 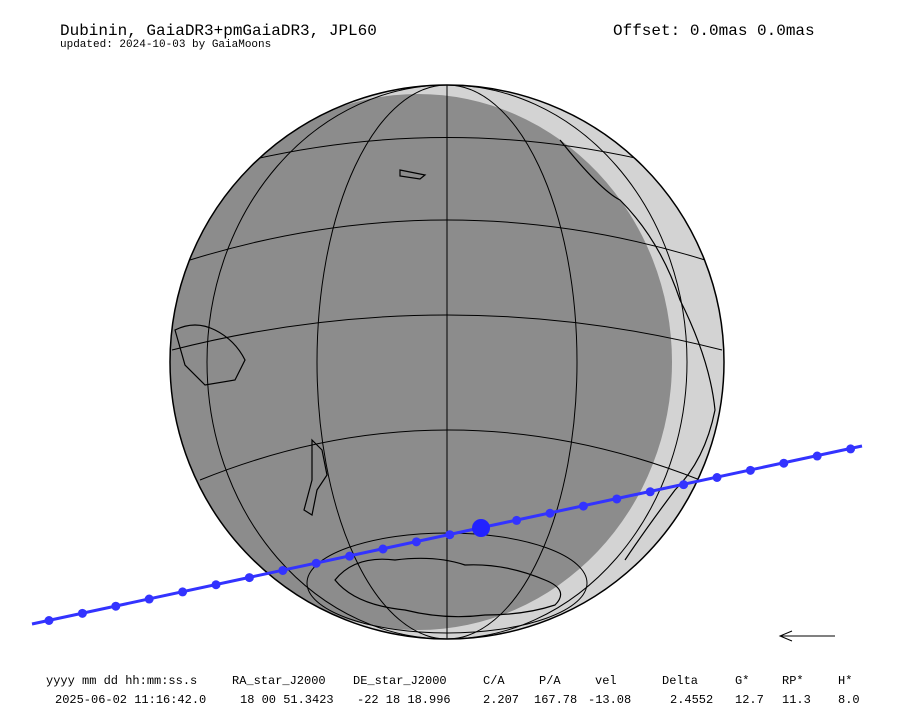 I want to click on direction-arrow, so click(x=806, y=636).